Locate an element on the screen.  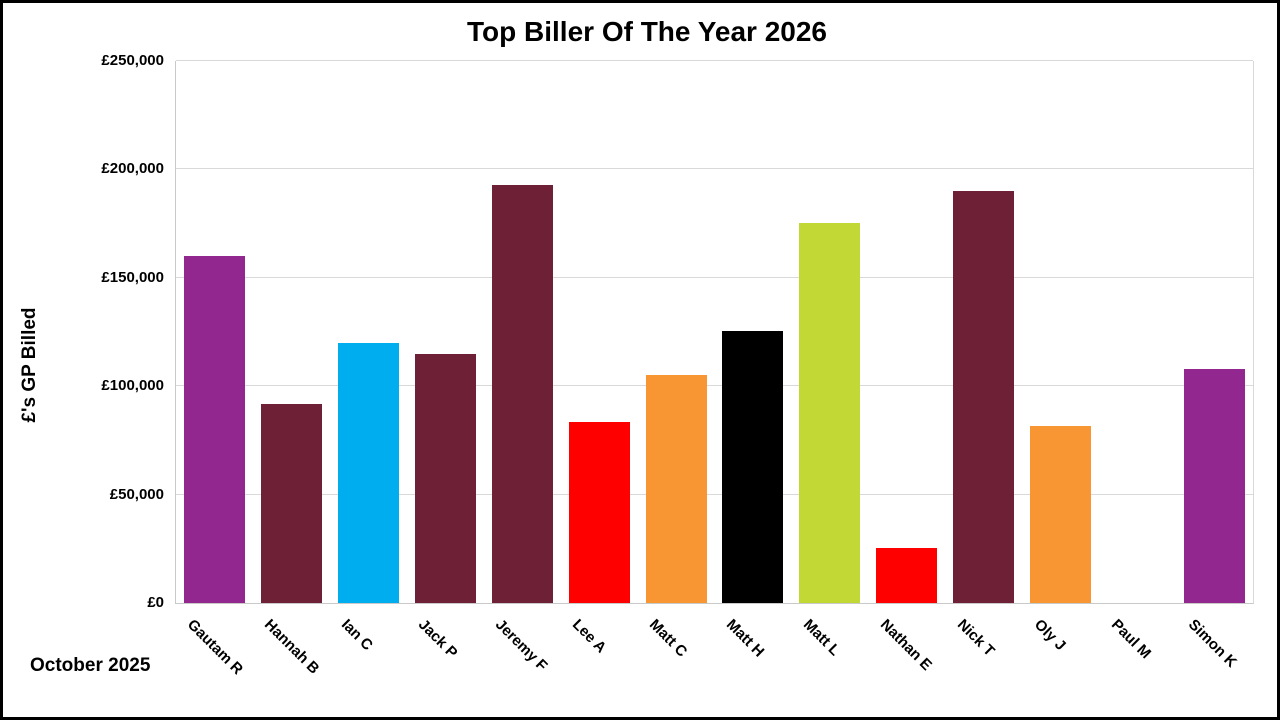
y-tick-label: £50,000 is located at coordinates (136, 494).